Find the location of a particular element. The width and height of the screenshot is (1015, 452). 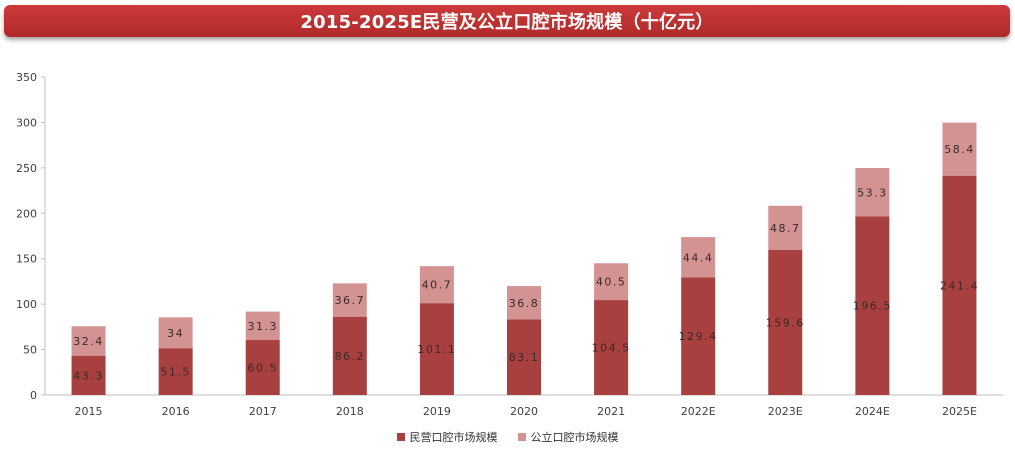

x-tick-label: 2019 is located at coordinates (437, 411).